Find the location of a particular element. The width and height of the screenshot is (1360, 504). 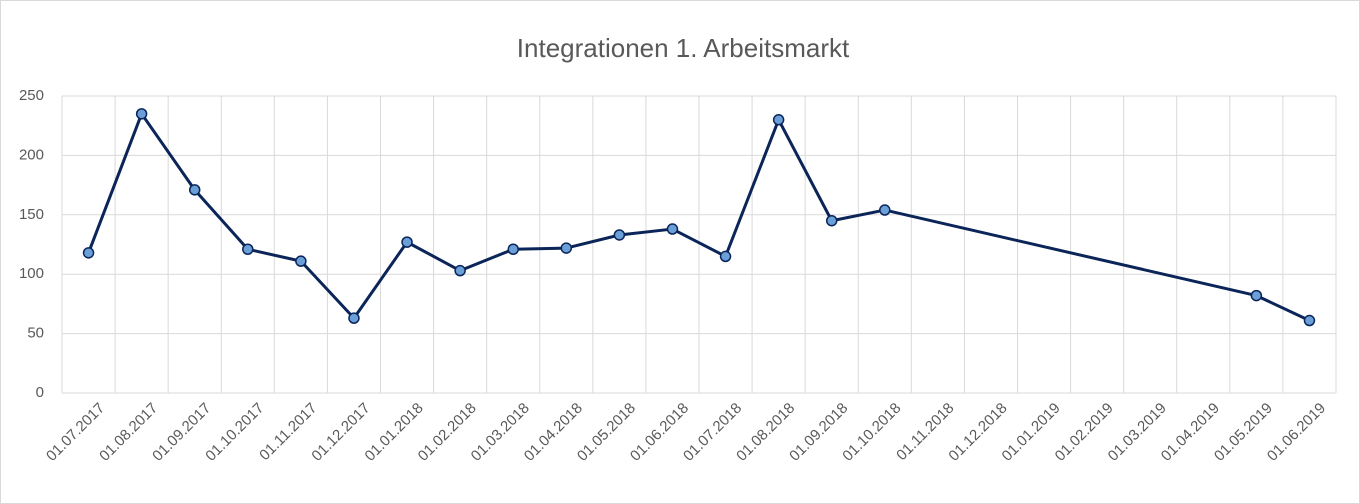

y-tick-label: 50 is located at coordinates (35, 333).